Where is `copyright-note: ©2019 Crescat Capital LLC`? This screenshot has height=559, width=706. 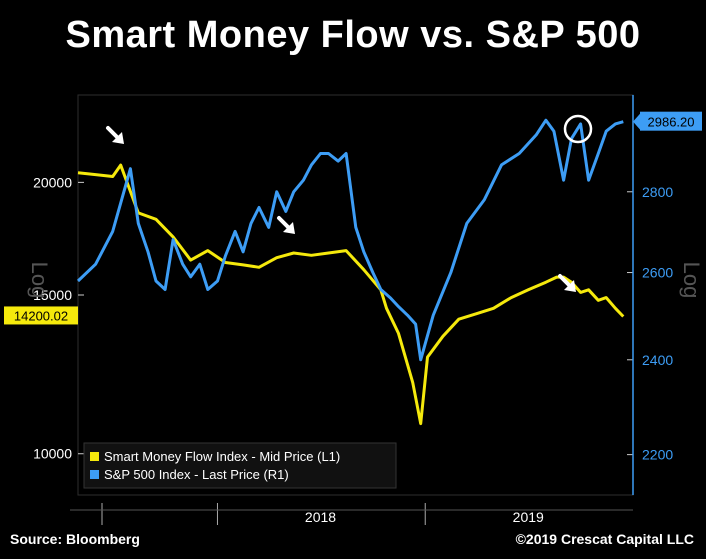 copyright-note: ©2019 Crescat Capital LLC is located at coordinates (604, 539).